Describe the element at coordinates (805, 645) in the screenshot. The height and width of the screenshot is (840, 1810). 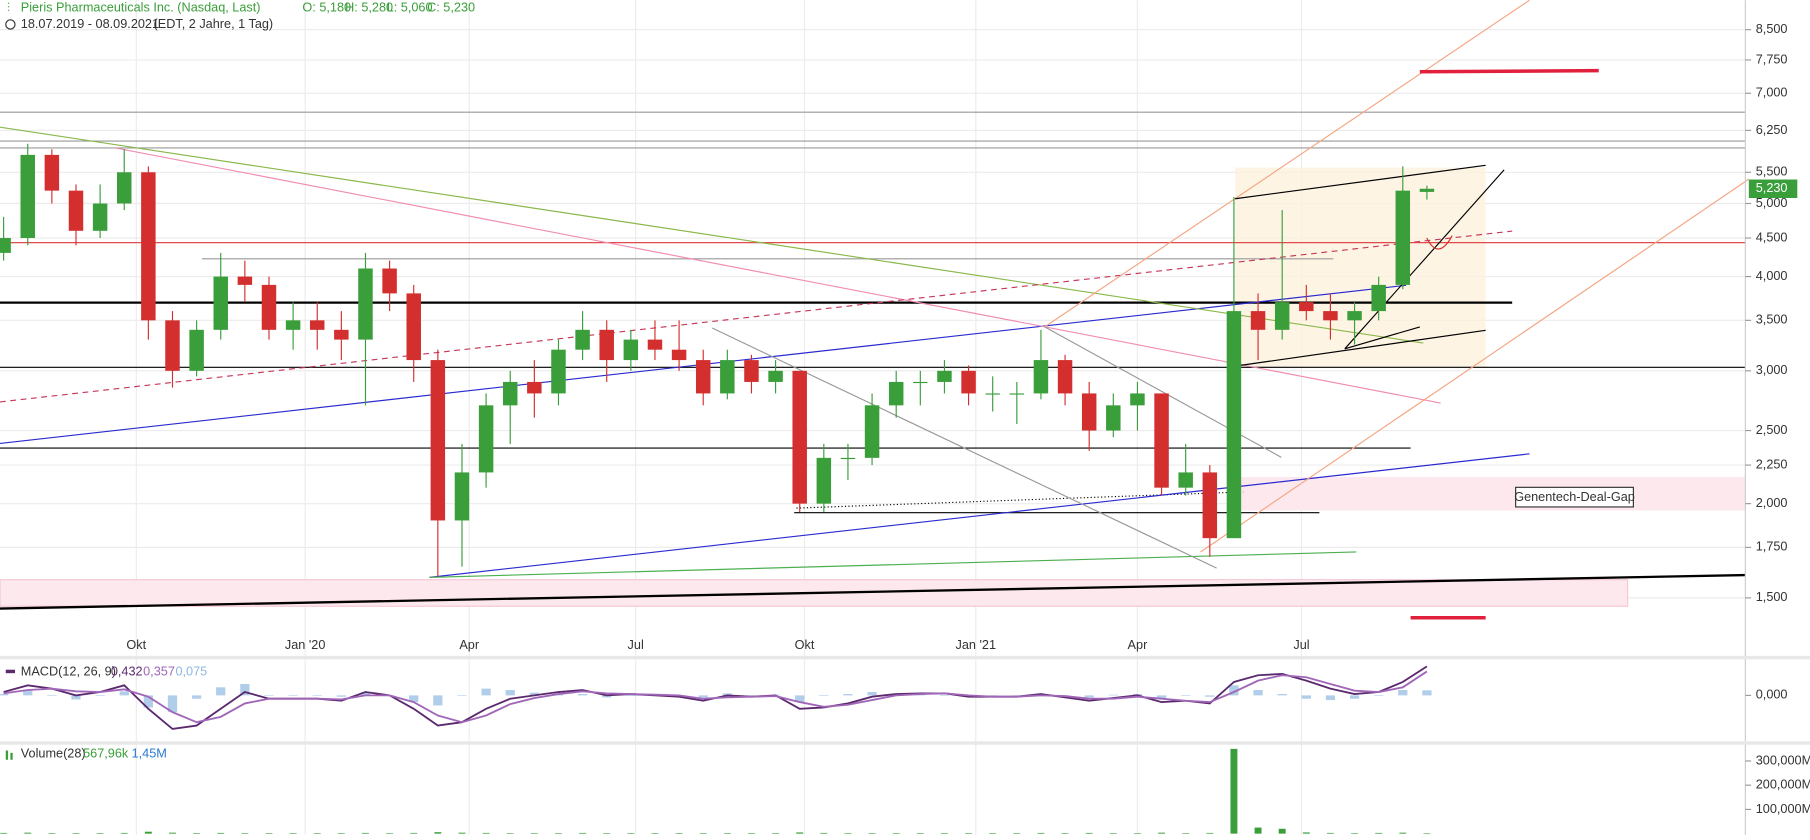
I see `x-tick-label: Okt` at that location.